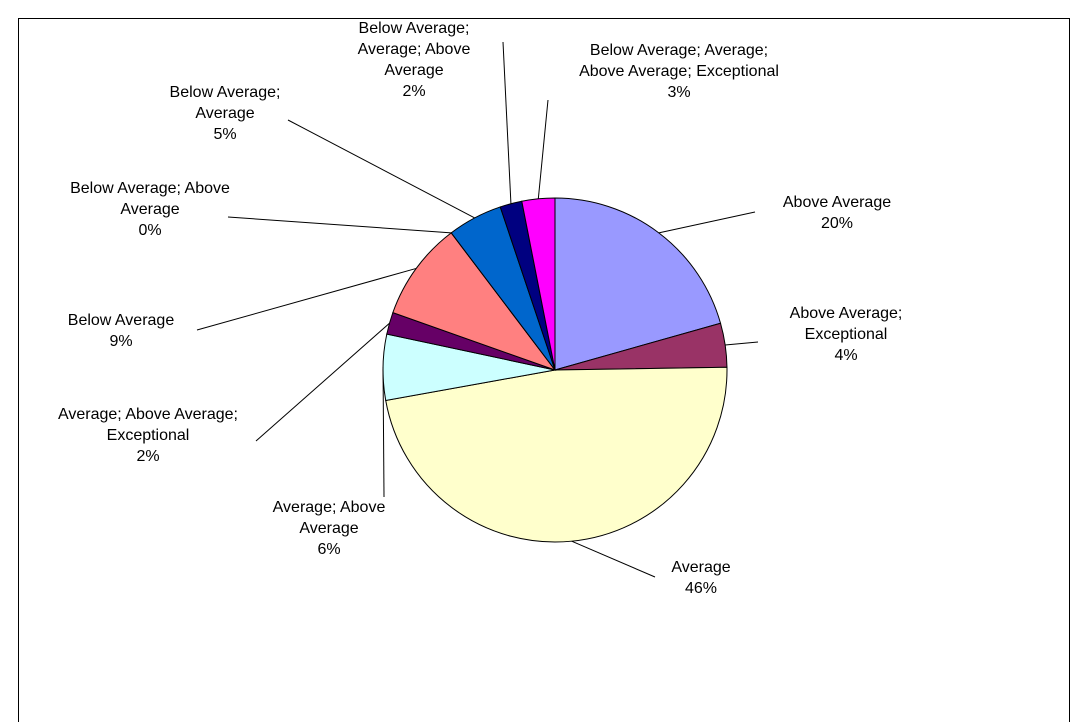  I want to click on slice-label: Above Average; Exceptional 4%, so click(846, 334).